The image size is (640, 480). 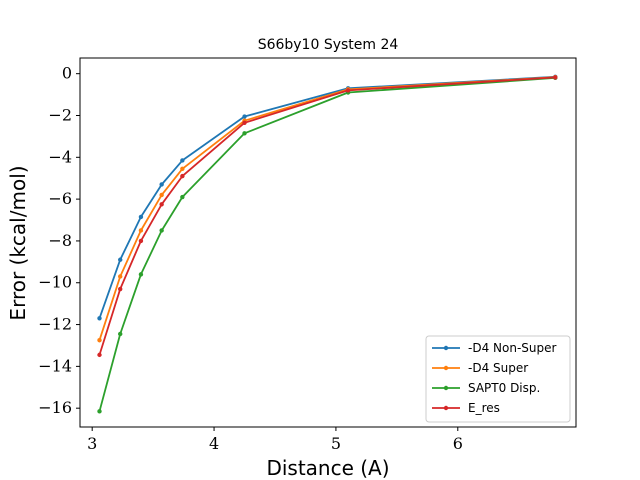 What do you see at coordinates (504, 388) in the screenshot?
I see `legend-label-2: SAPT0 Disp.` at bounding box center [504, 388].